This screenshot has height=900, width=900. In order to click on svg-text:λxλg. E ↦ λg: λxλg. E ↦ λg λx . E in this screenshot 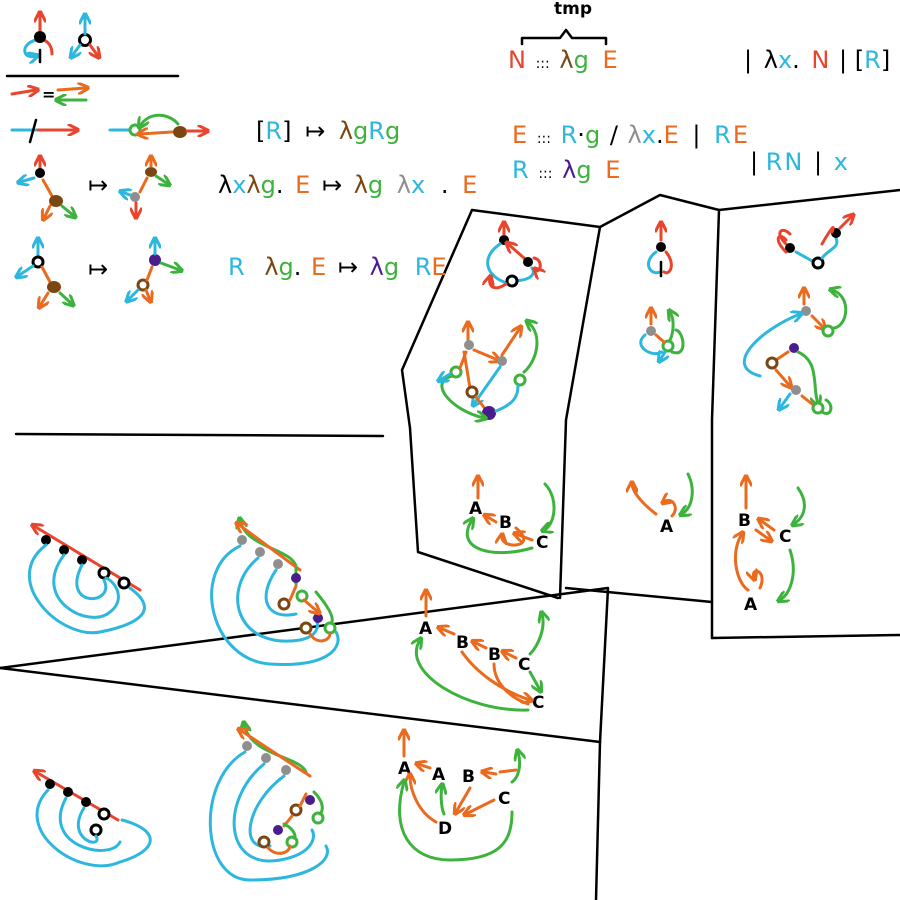, I will do `click(347, 185)`.